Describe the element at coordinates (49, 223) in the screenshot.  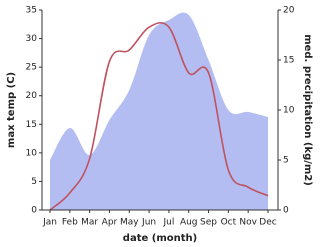
I see `x-tick-label: Jan` at that location.